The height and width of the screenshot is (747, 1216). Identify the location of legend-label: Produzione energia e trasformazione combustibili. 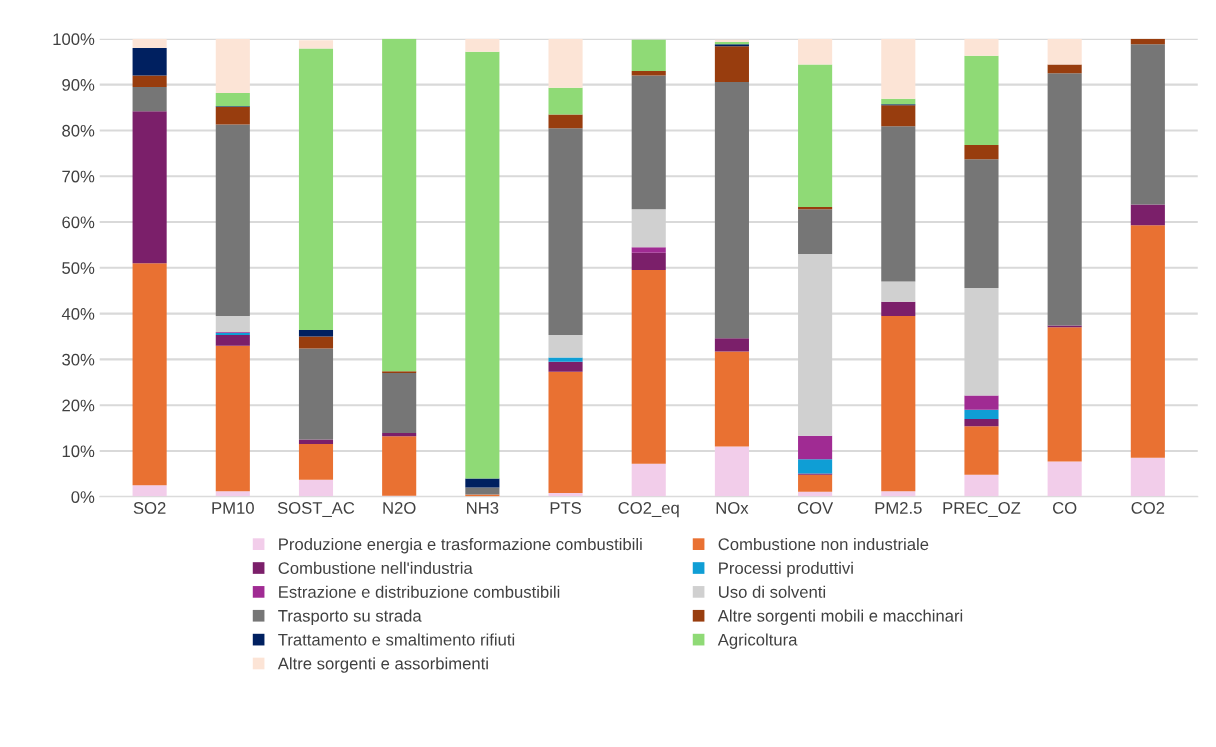
(460, 545).